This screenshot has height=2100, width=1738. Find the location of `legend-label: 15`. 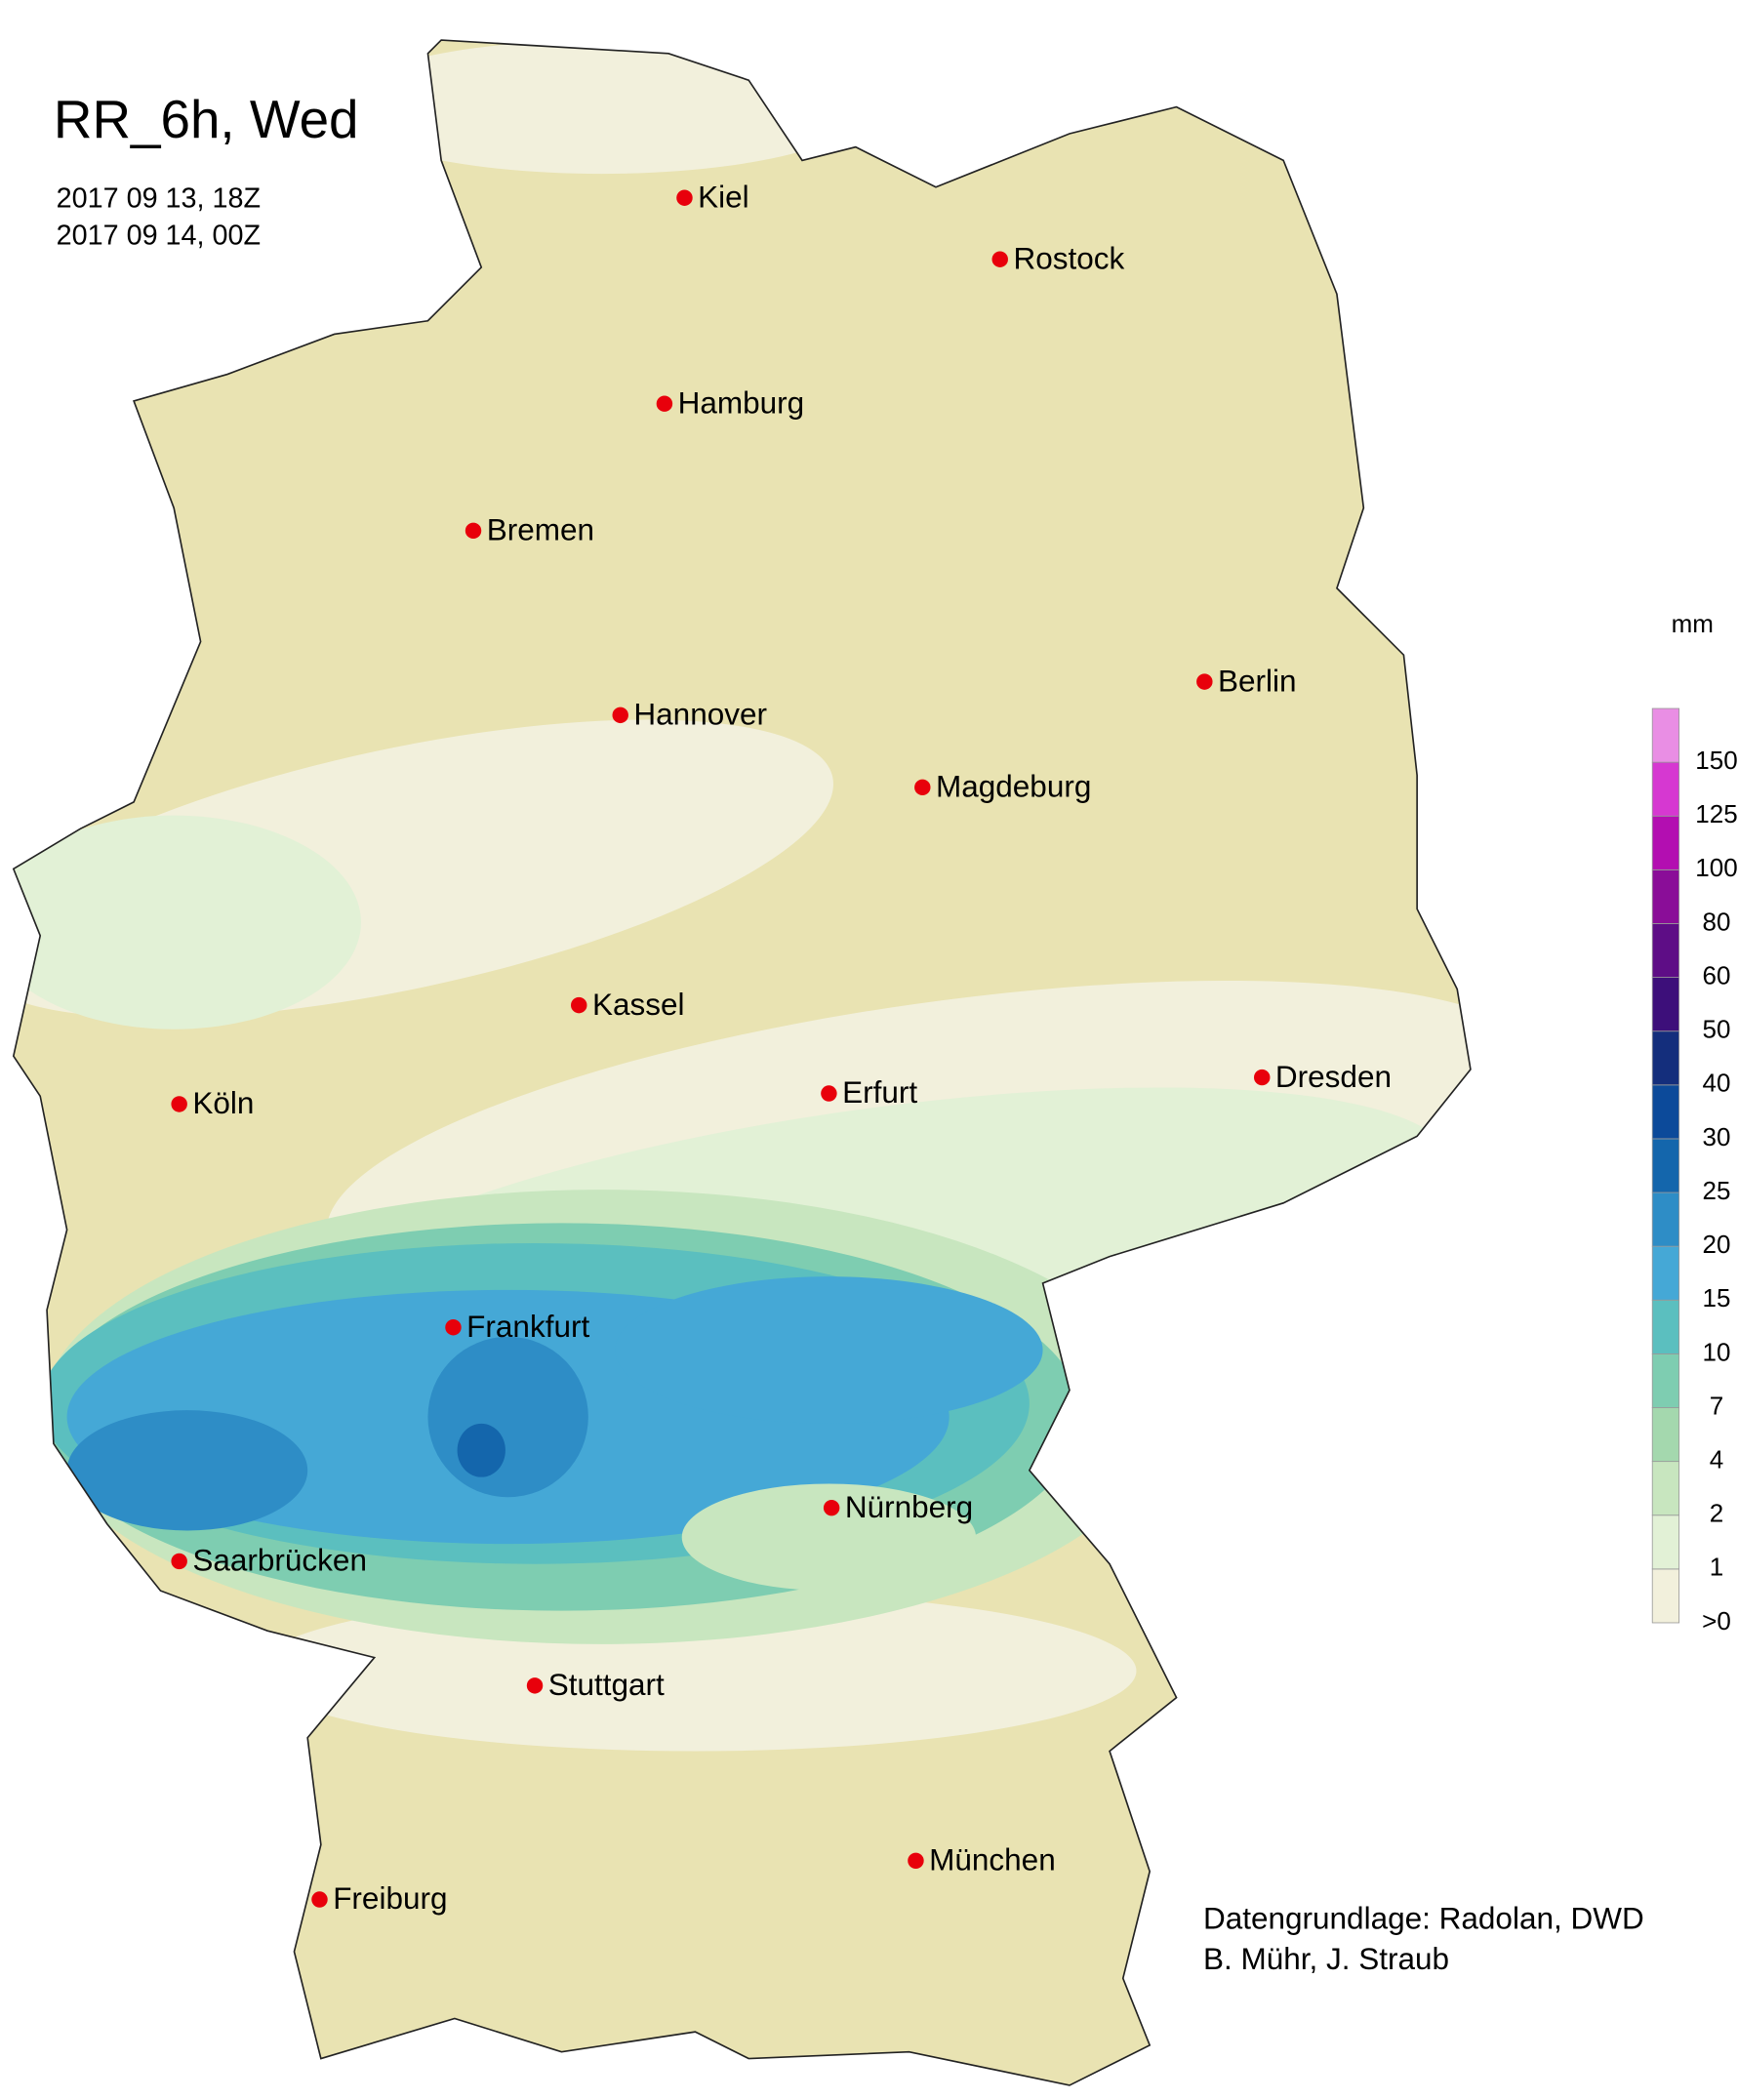

legend-label: 15 is located at coordinates (1717, 1297).